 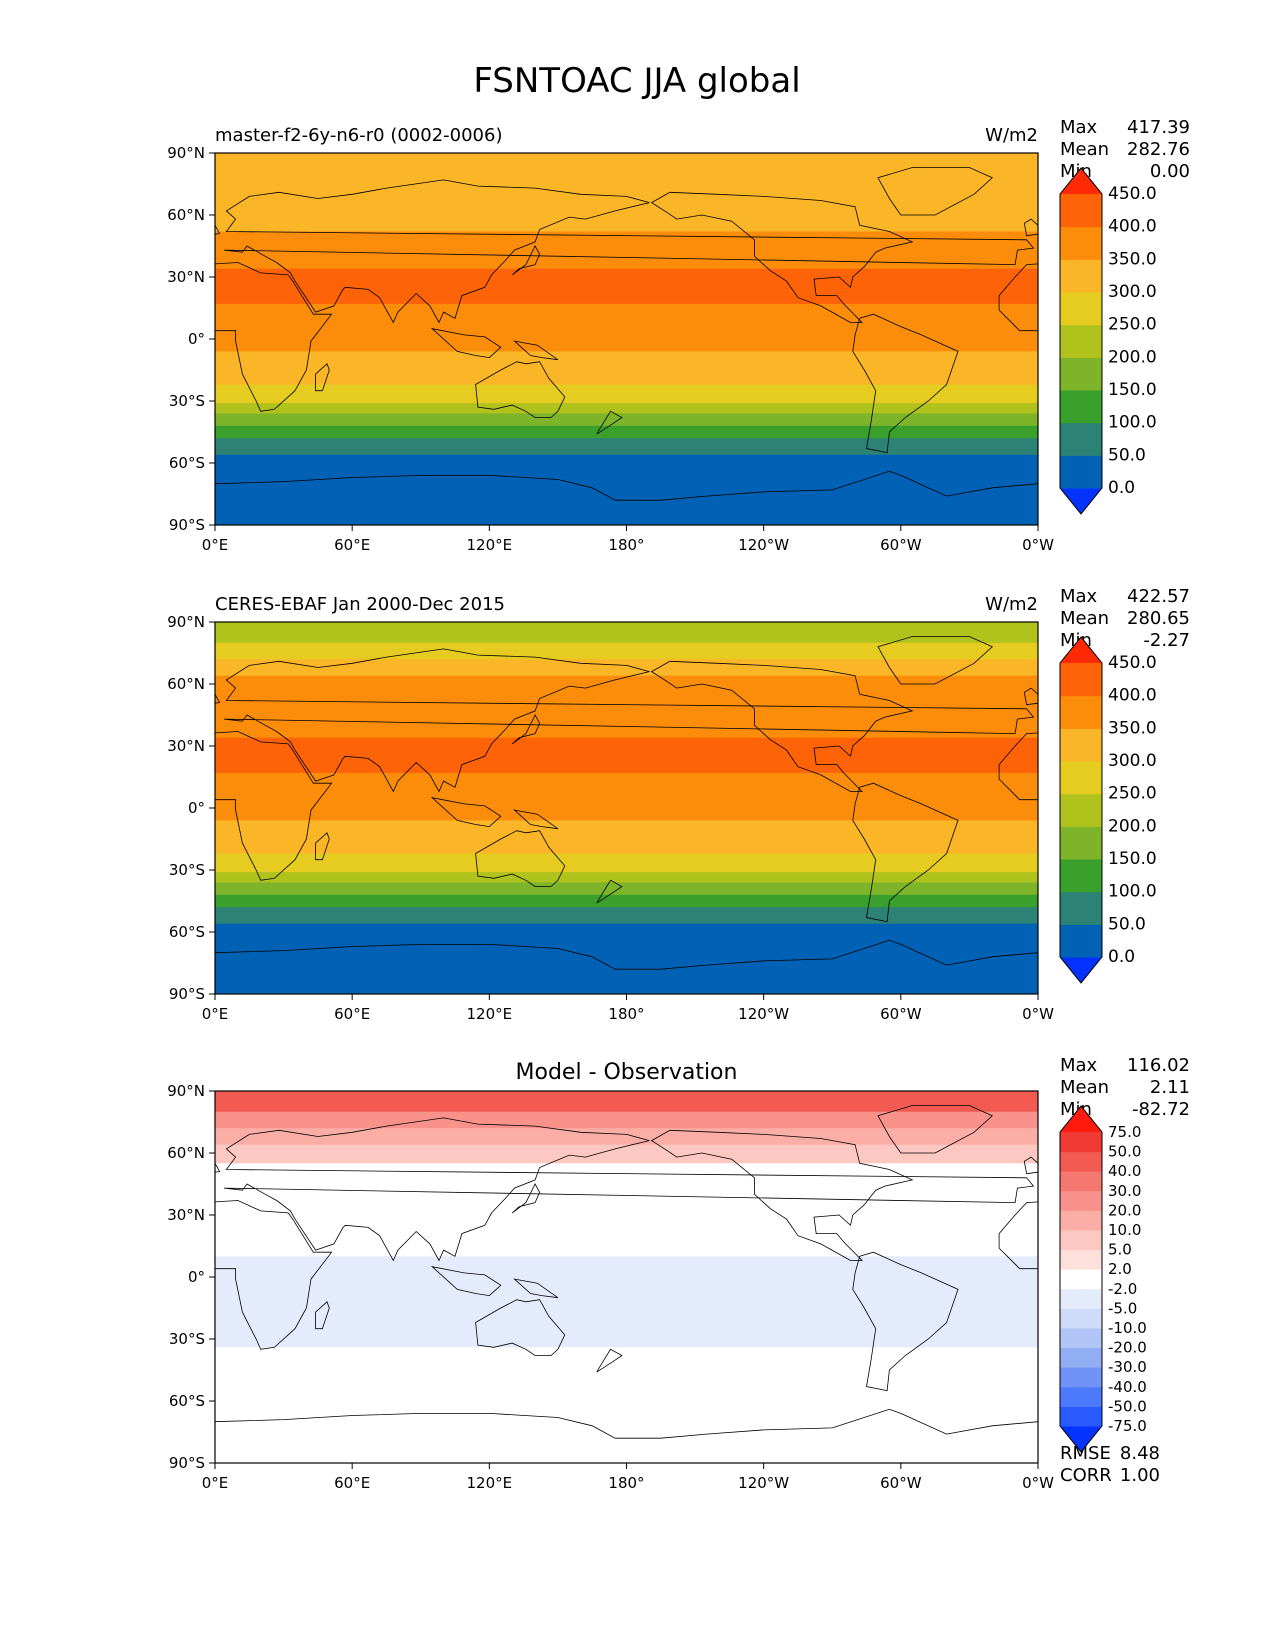 I want to click on panel-title: Model - Observation, so click(x=627, y=1072).